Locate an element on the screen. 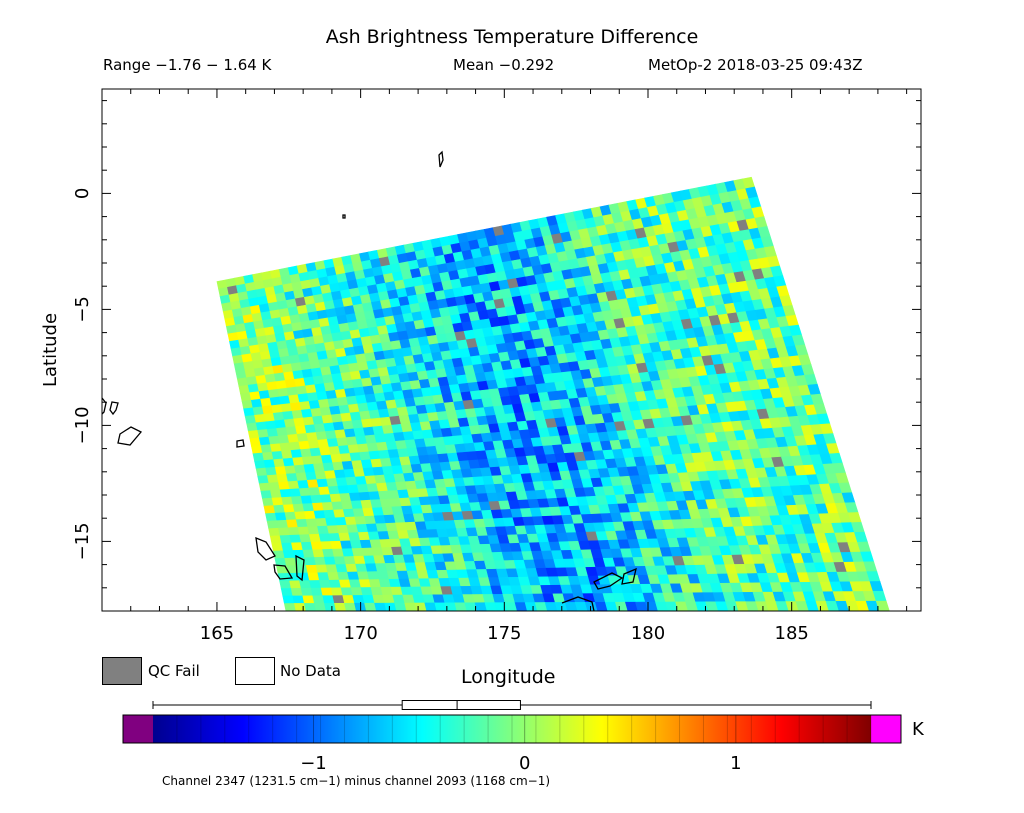  y-axis-label: Latitude is located at coordinates (50, 350).